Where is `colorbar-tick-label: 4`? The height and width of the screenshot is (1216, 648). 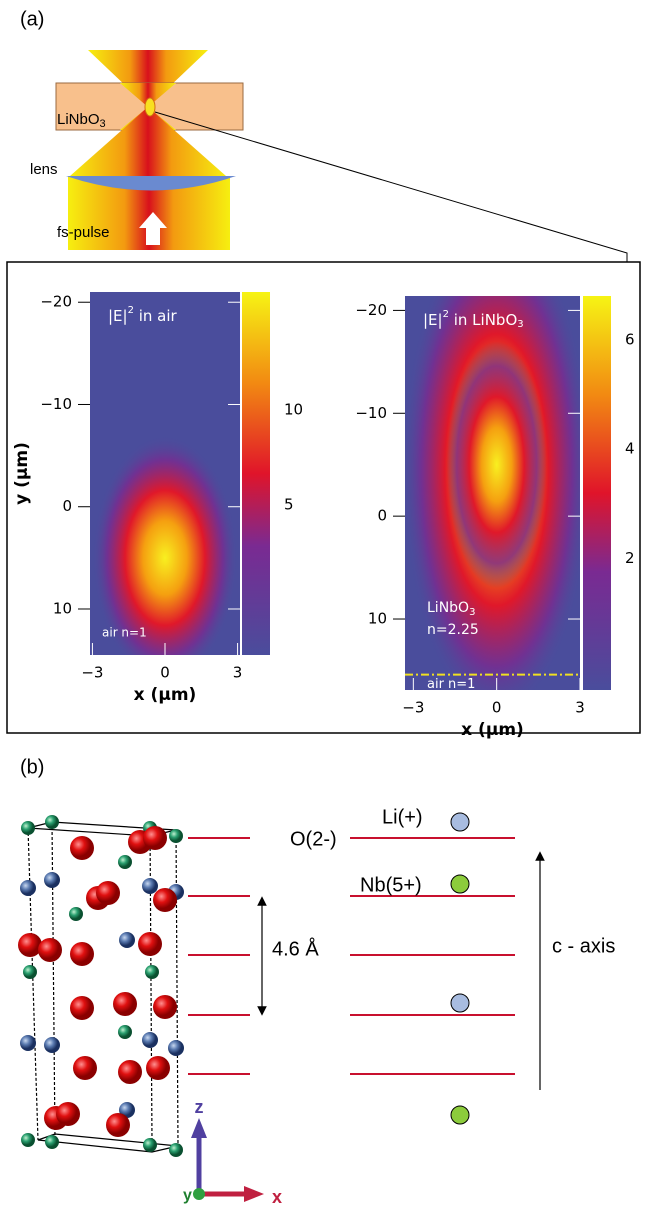
colorbar-tick-label: 4 is located at coordinates (630, 449).